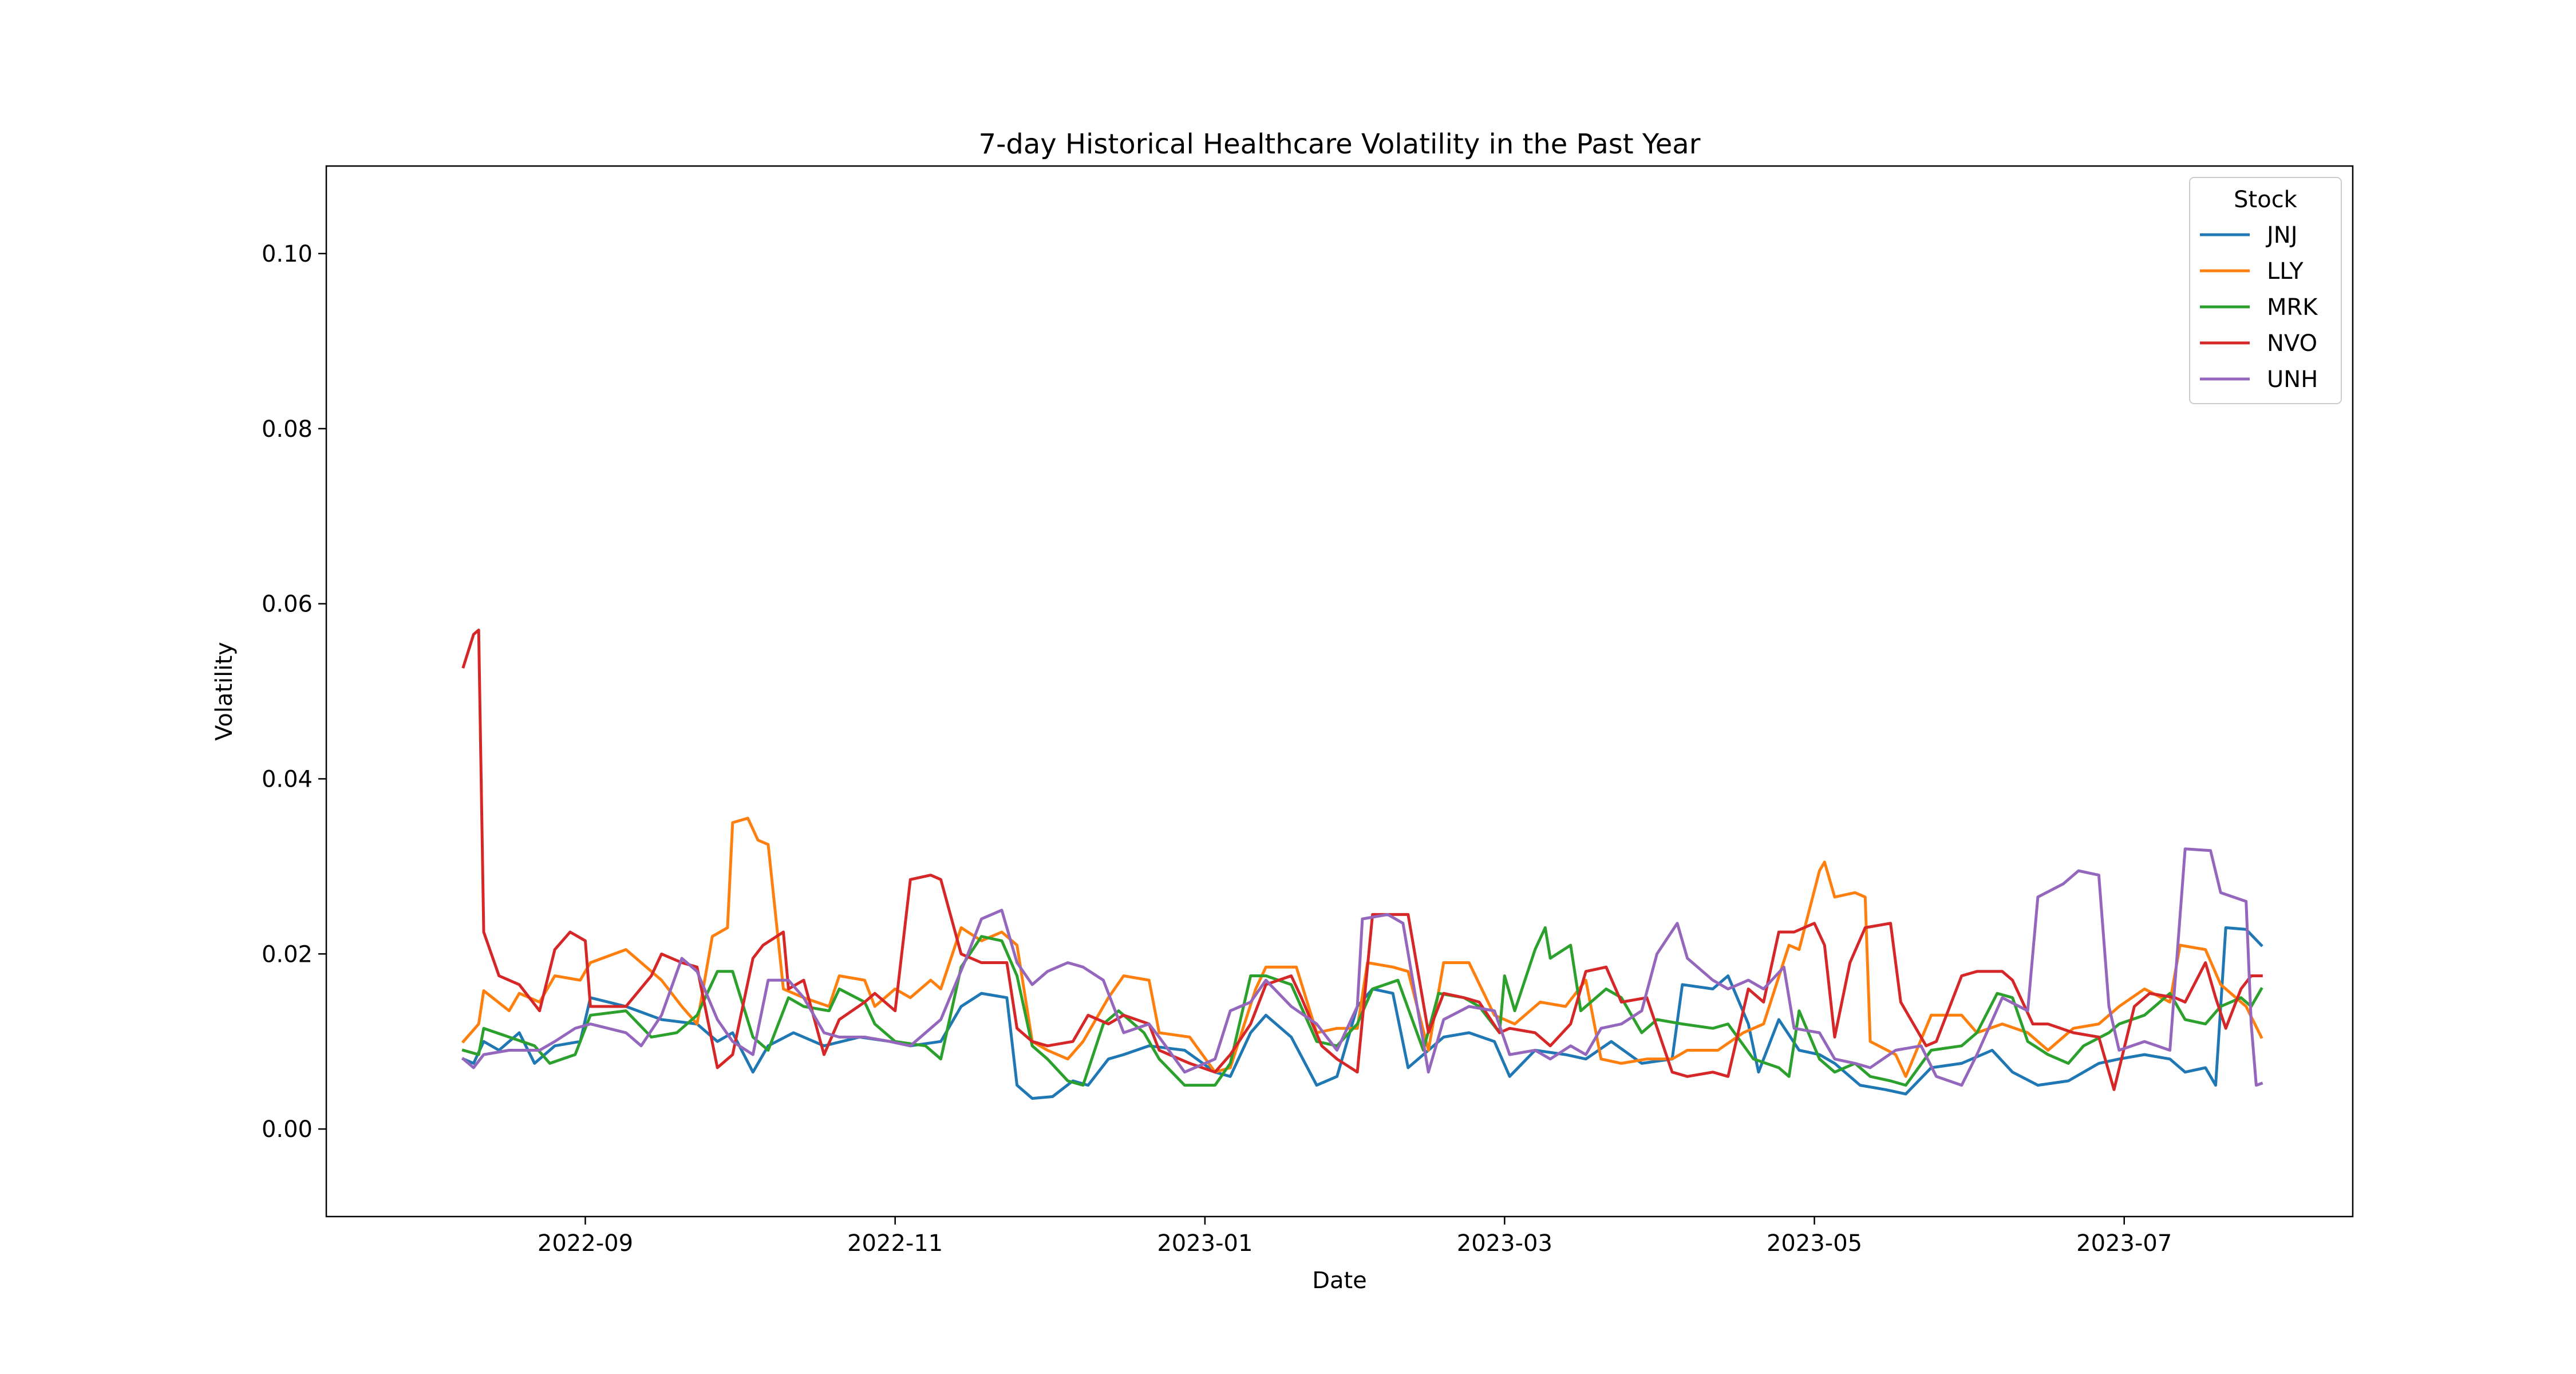 This screenshot has height=1374, width=2576. What do you see at coordinates (1504, 1244) in the screenshot?
I see `x-tick-label: 2023-03` at bounding box center [1504, 1244].